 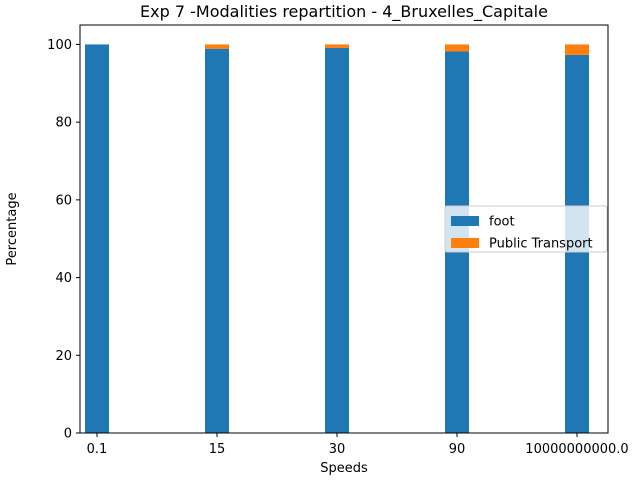 I want to click on legend-label-foot: foot, so click(x=502, y=222).